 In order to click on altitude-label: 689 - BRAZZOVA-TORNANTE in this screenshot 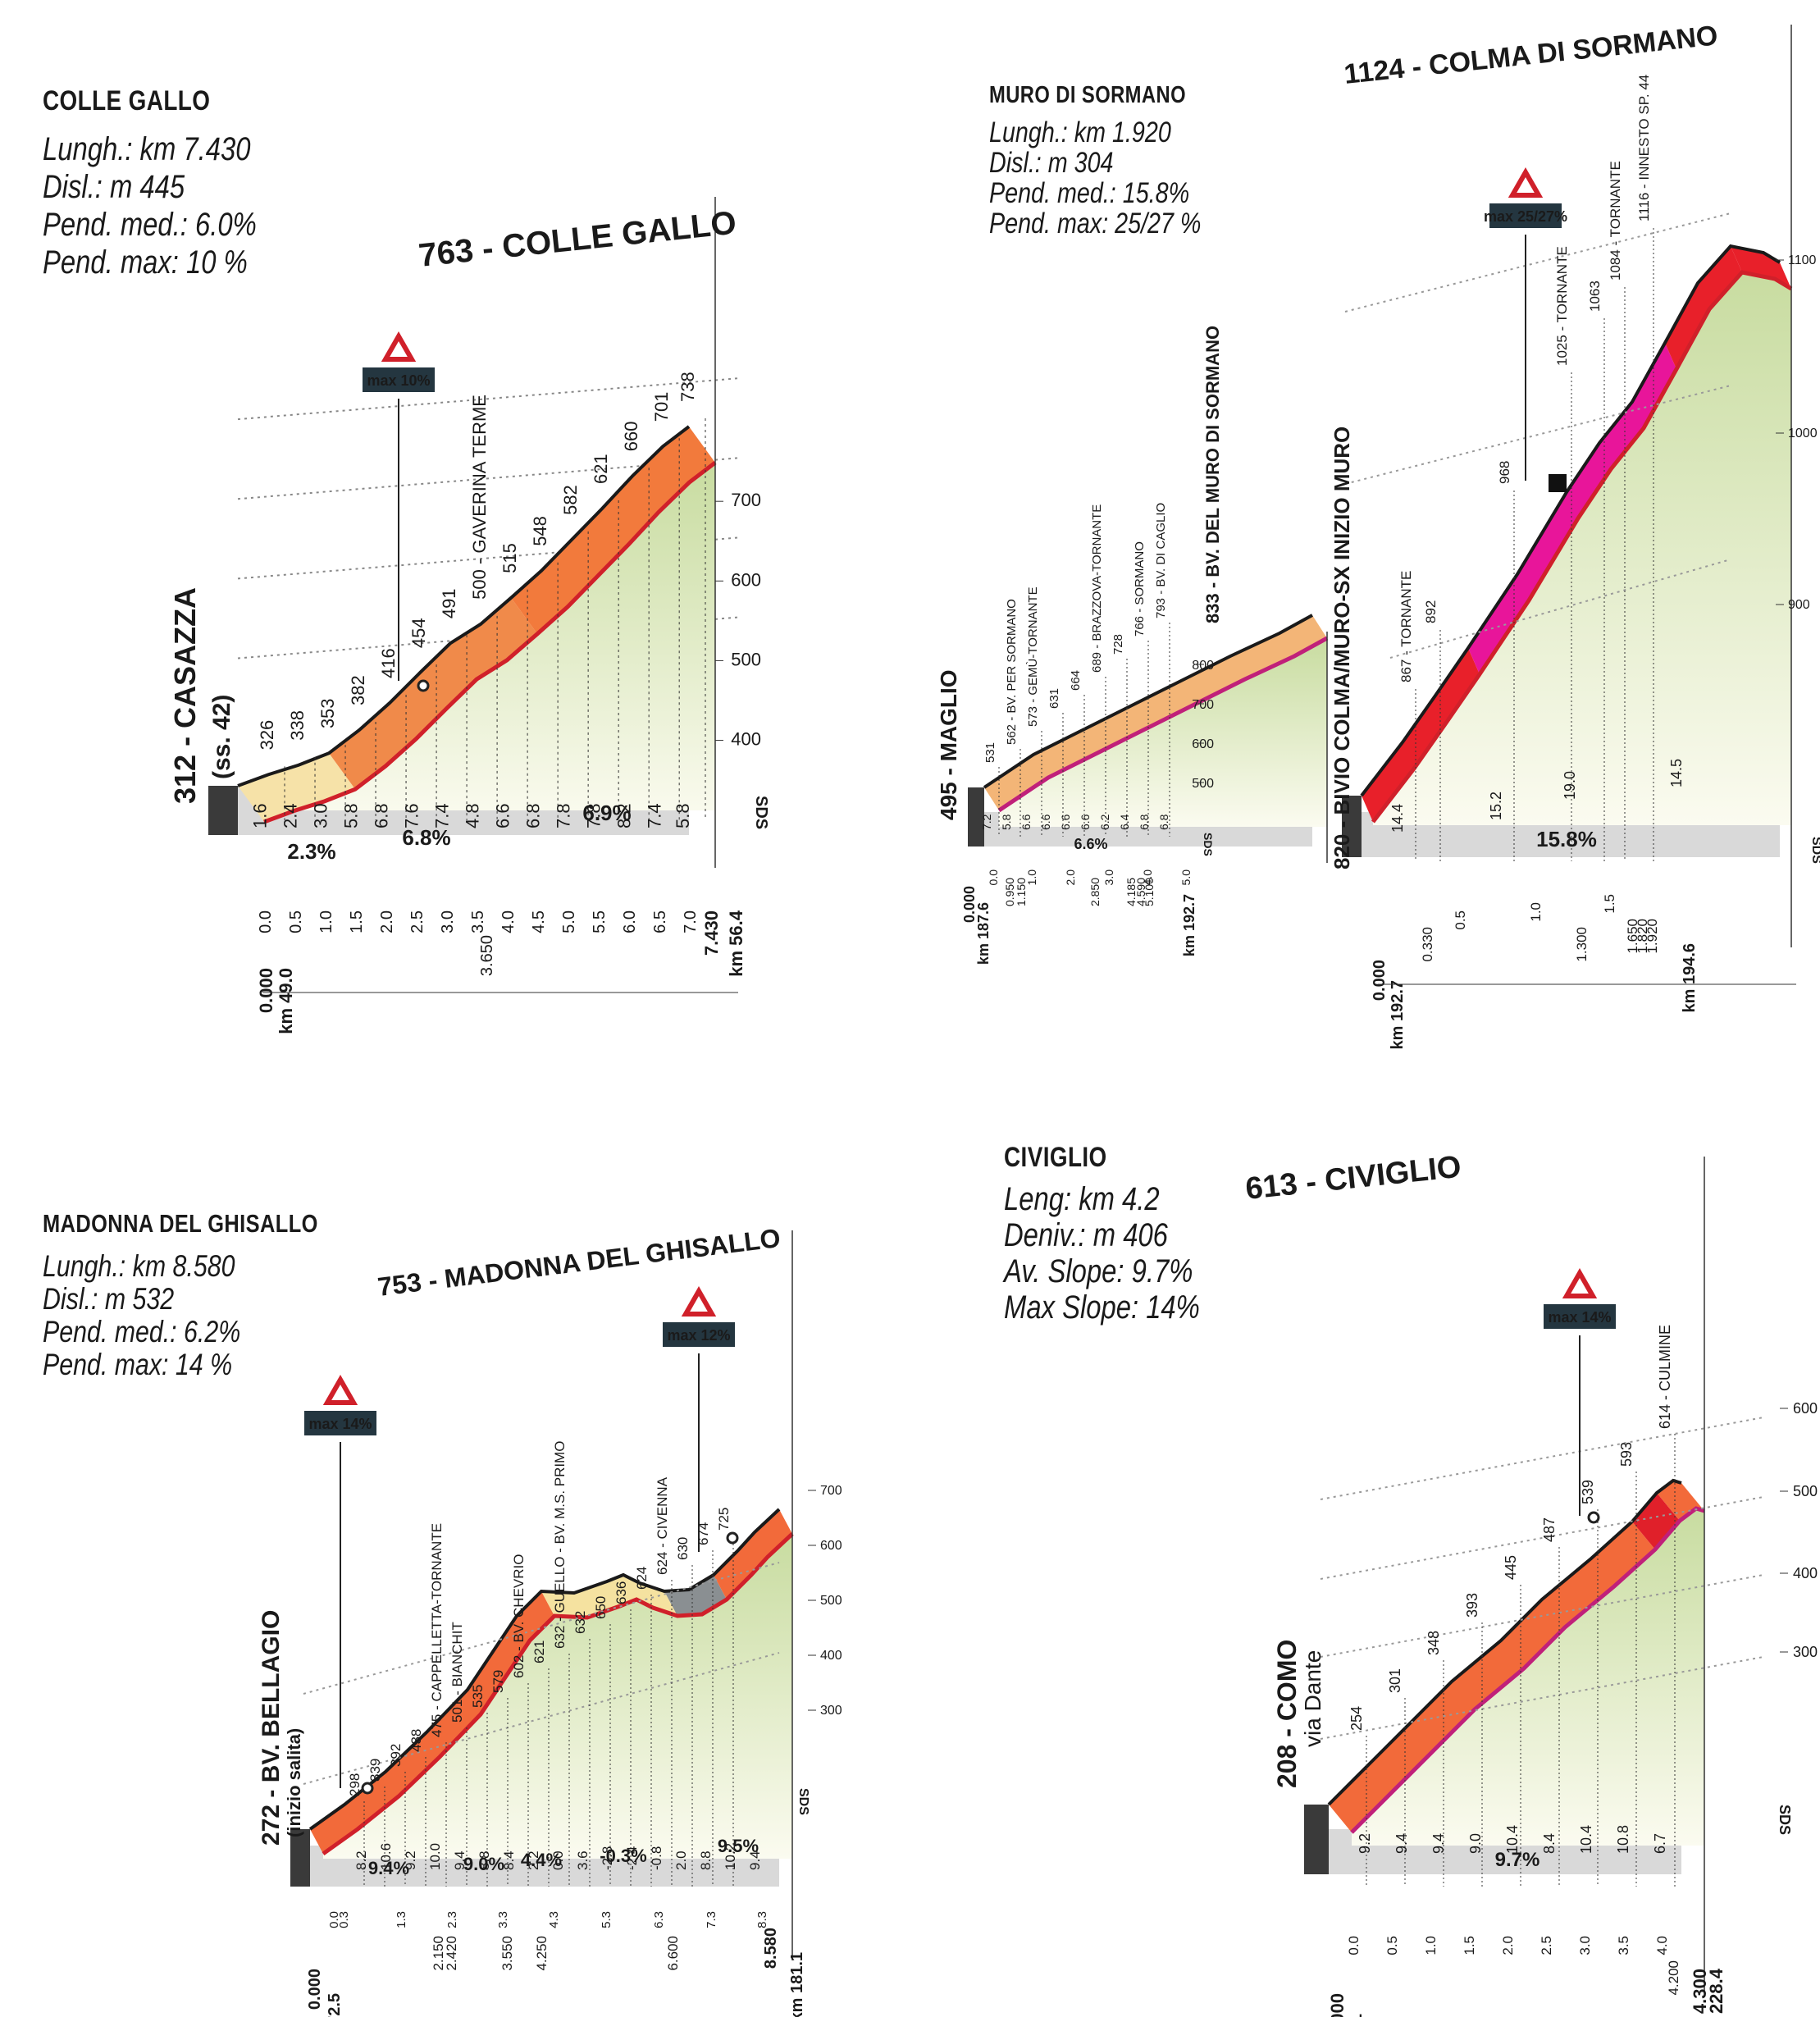, I will do `click(1097, 588)`.